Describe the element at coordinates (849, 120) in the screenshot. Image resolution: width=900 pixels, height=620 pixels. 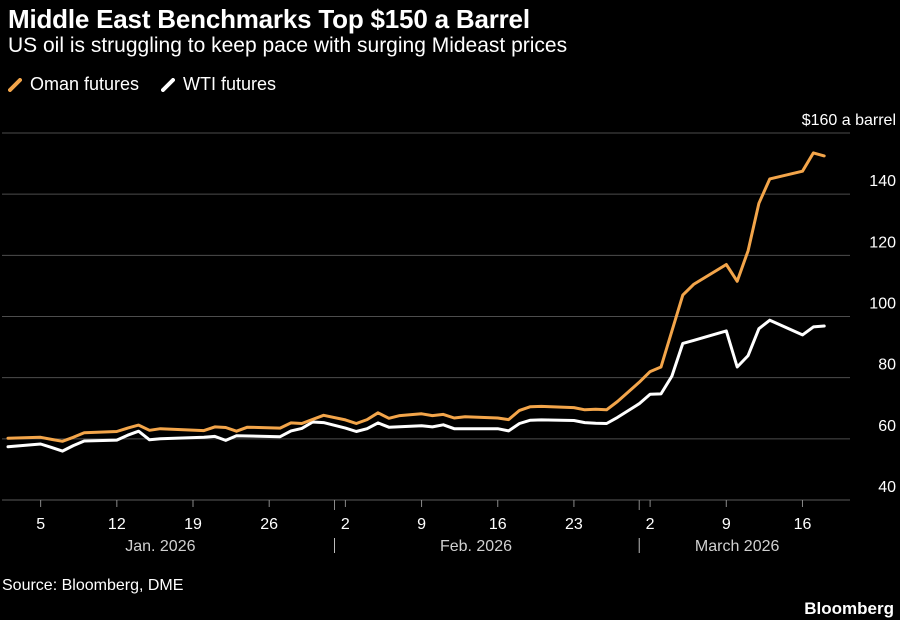
I see `y-tick-label-160: $160 a barrel` at that location.